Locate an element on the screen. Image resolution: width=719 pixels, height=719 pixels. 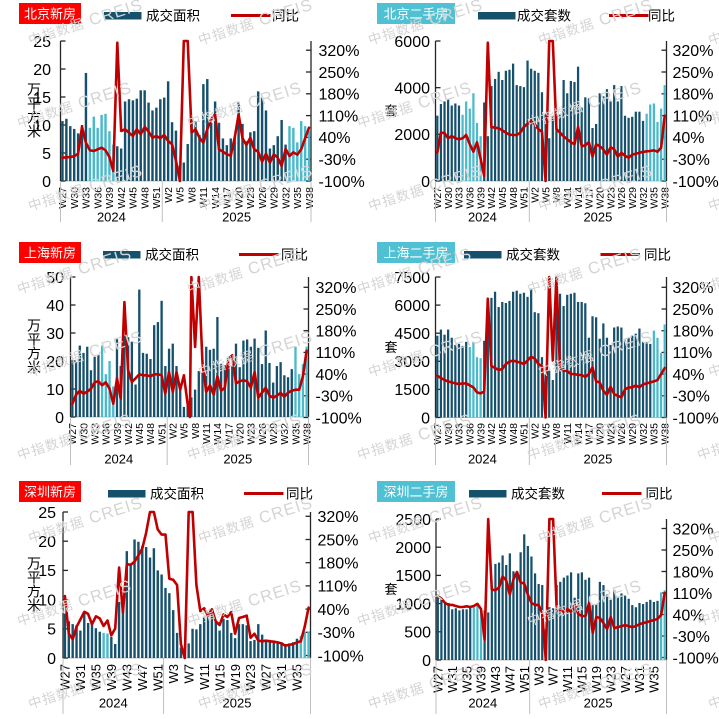
svg-text: 深圳新房 is located at coordinates (50, 492).